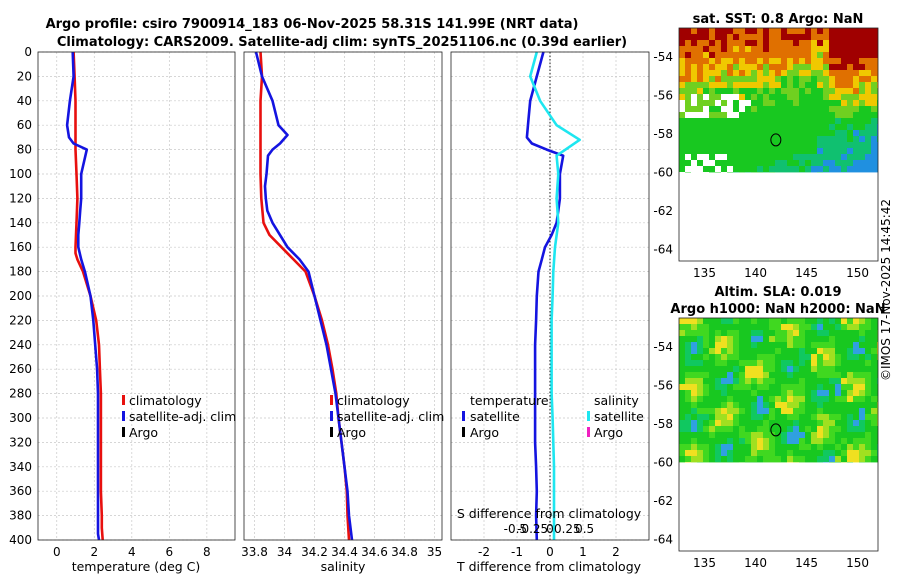  I want to click on map-ytick-label: -60, so click(663, 172).